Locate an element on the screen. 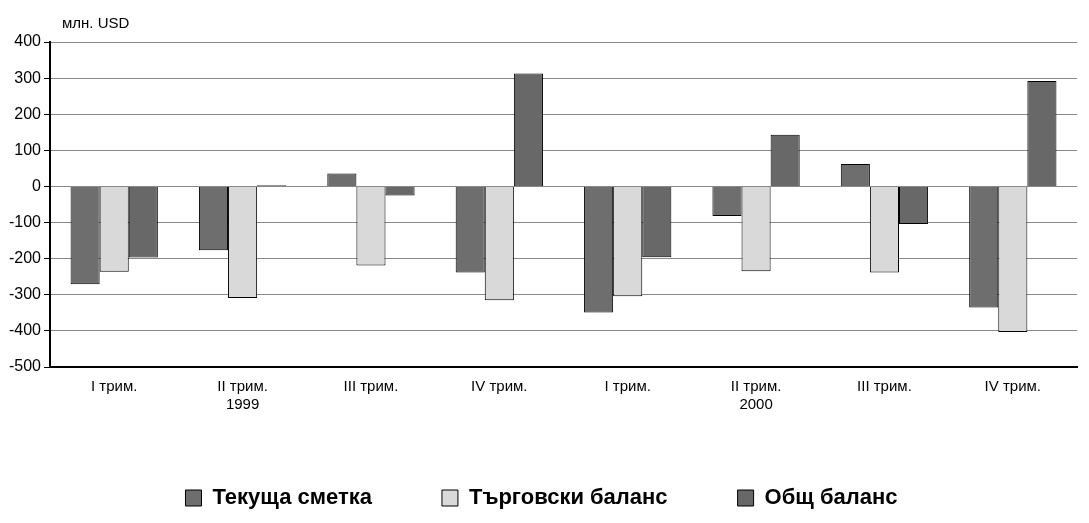 This screenshot has height=523, width=1089. y-tick-label: -200 is located at coordinates (25, 258).